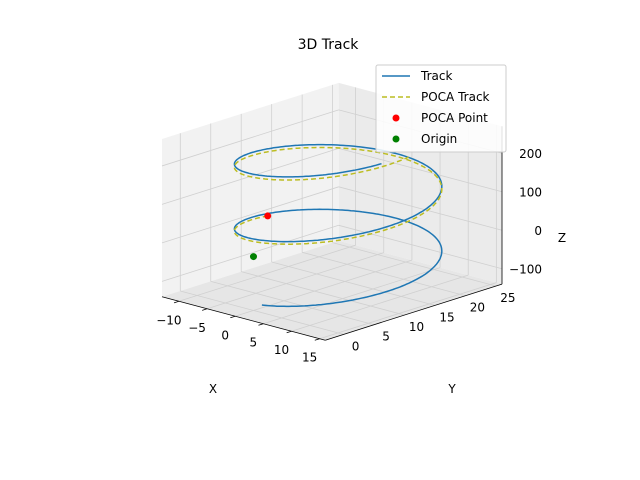 The height and width of the screenshot is (480, 640). I want to click on legend-box, so click(441, 108).